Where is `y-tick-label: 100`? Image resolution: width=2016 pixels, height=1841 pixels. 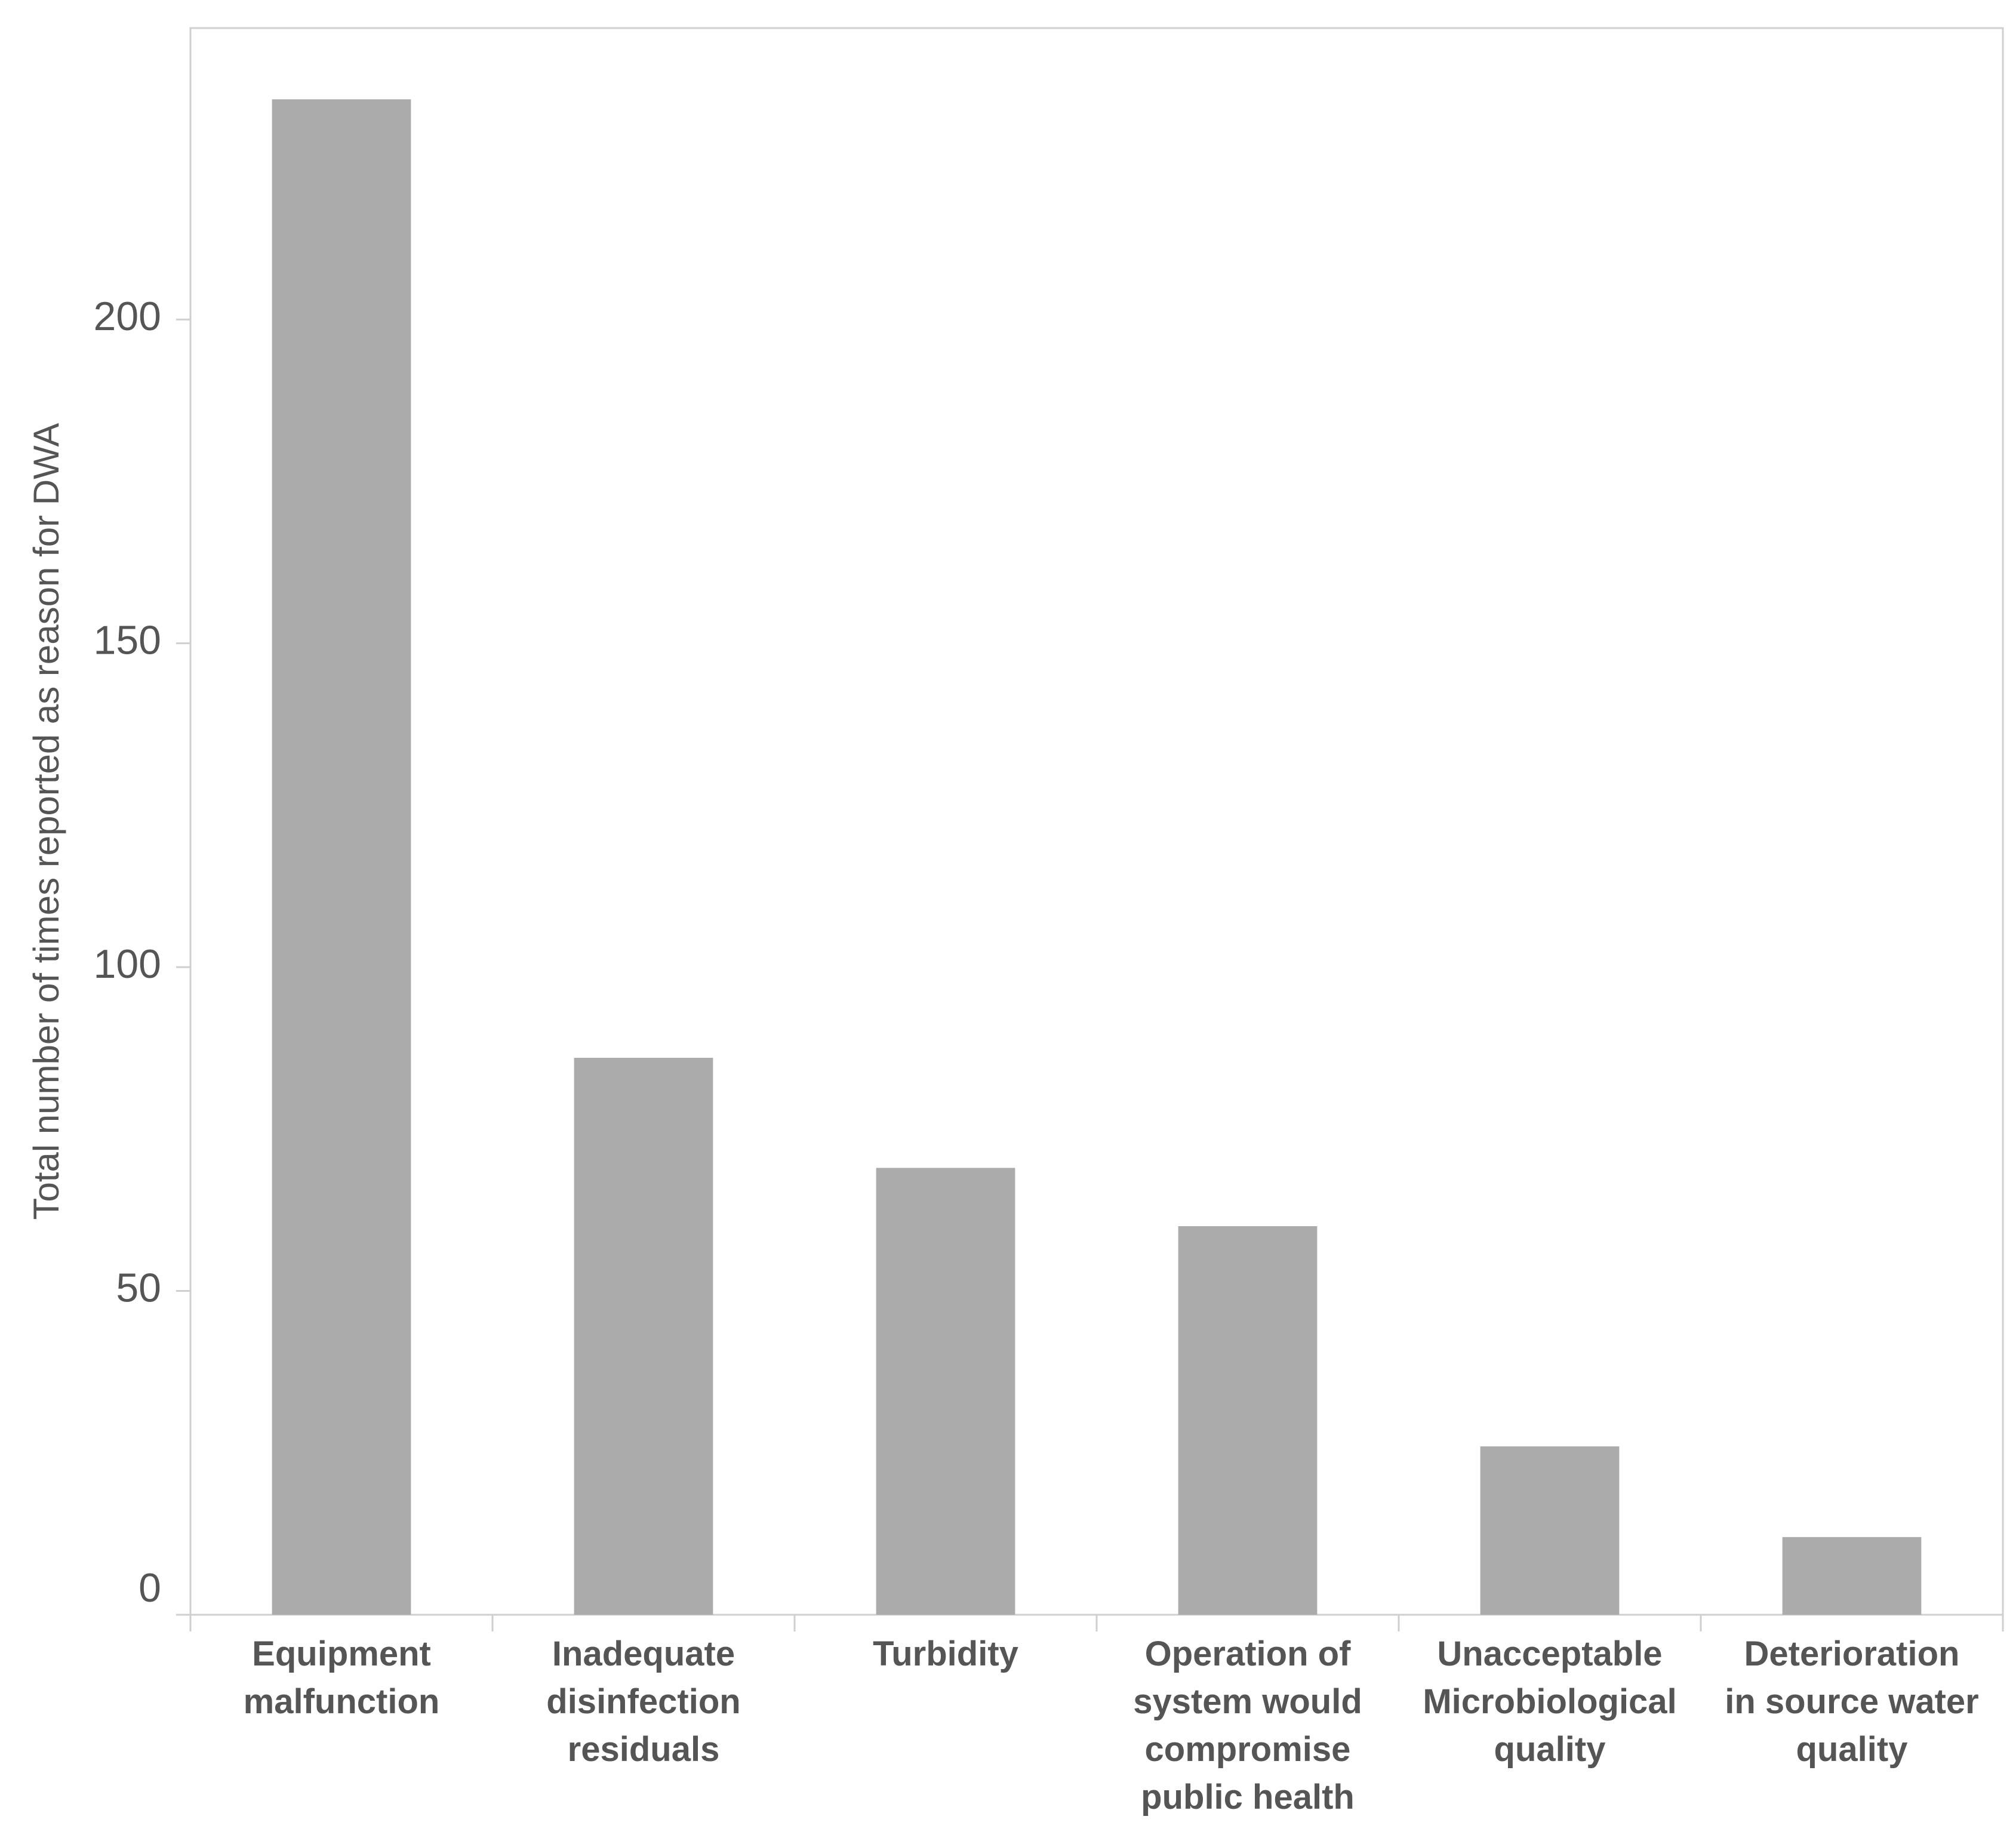 y-tick-label: 100 is located at coordinates (127, 964).